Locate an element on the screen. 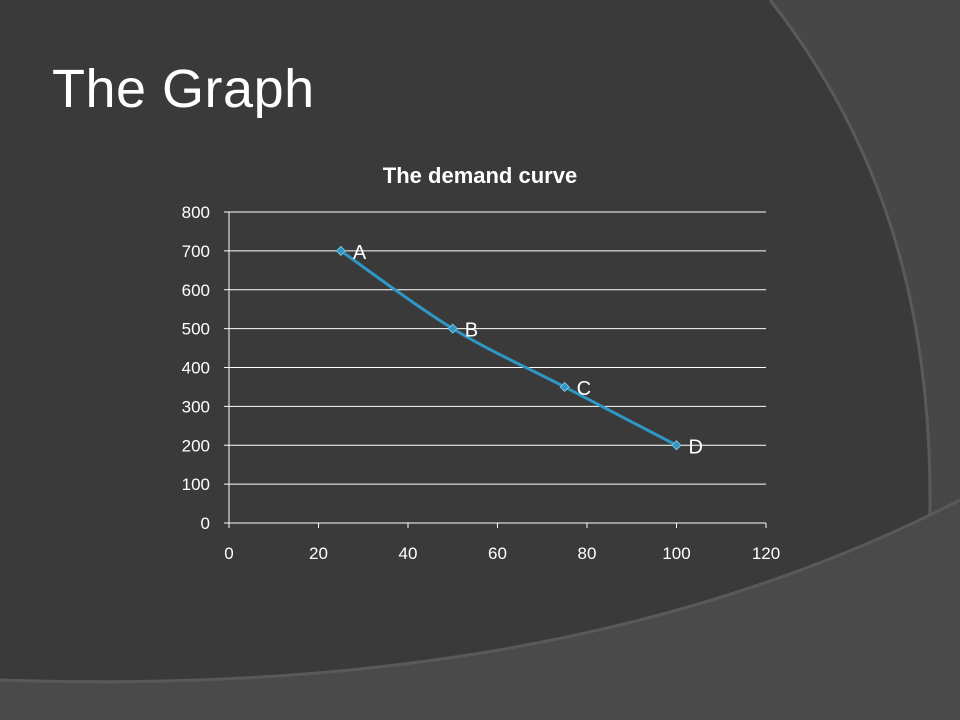  y-tick-label: 0 is located at coordinates (205, 523).